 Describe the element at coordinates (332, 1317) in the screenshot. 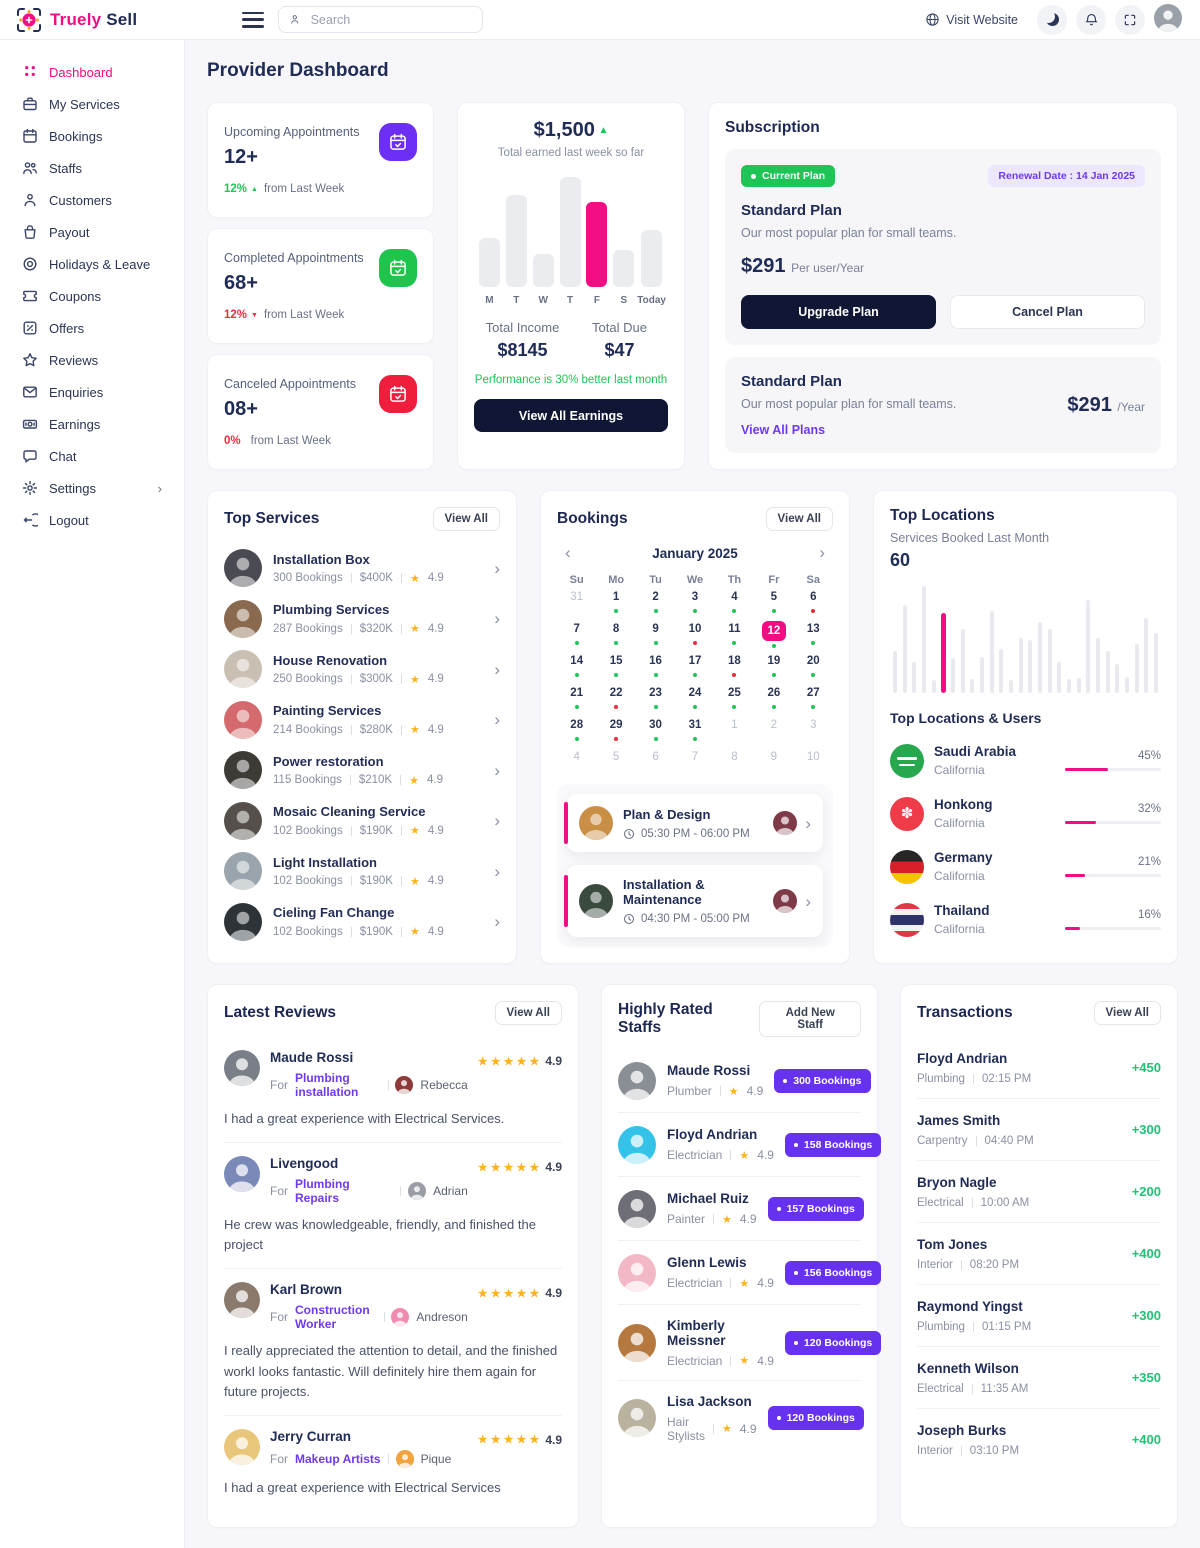

I see `review-service-link: Construction Worker` at that location.